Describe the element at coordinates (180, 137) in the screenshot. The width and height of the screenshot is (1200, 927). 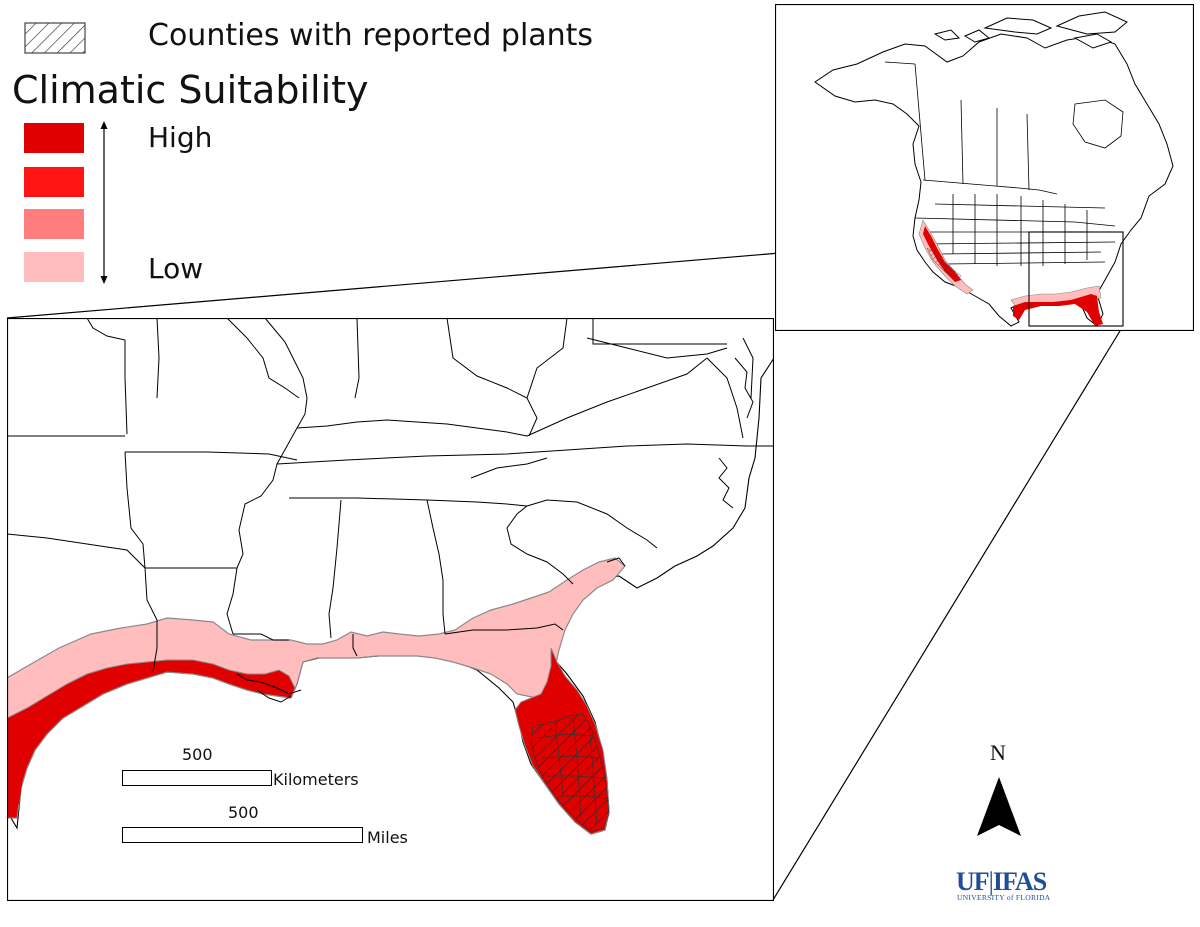
I see `legend-high-label: High` at that location.